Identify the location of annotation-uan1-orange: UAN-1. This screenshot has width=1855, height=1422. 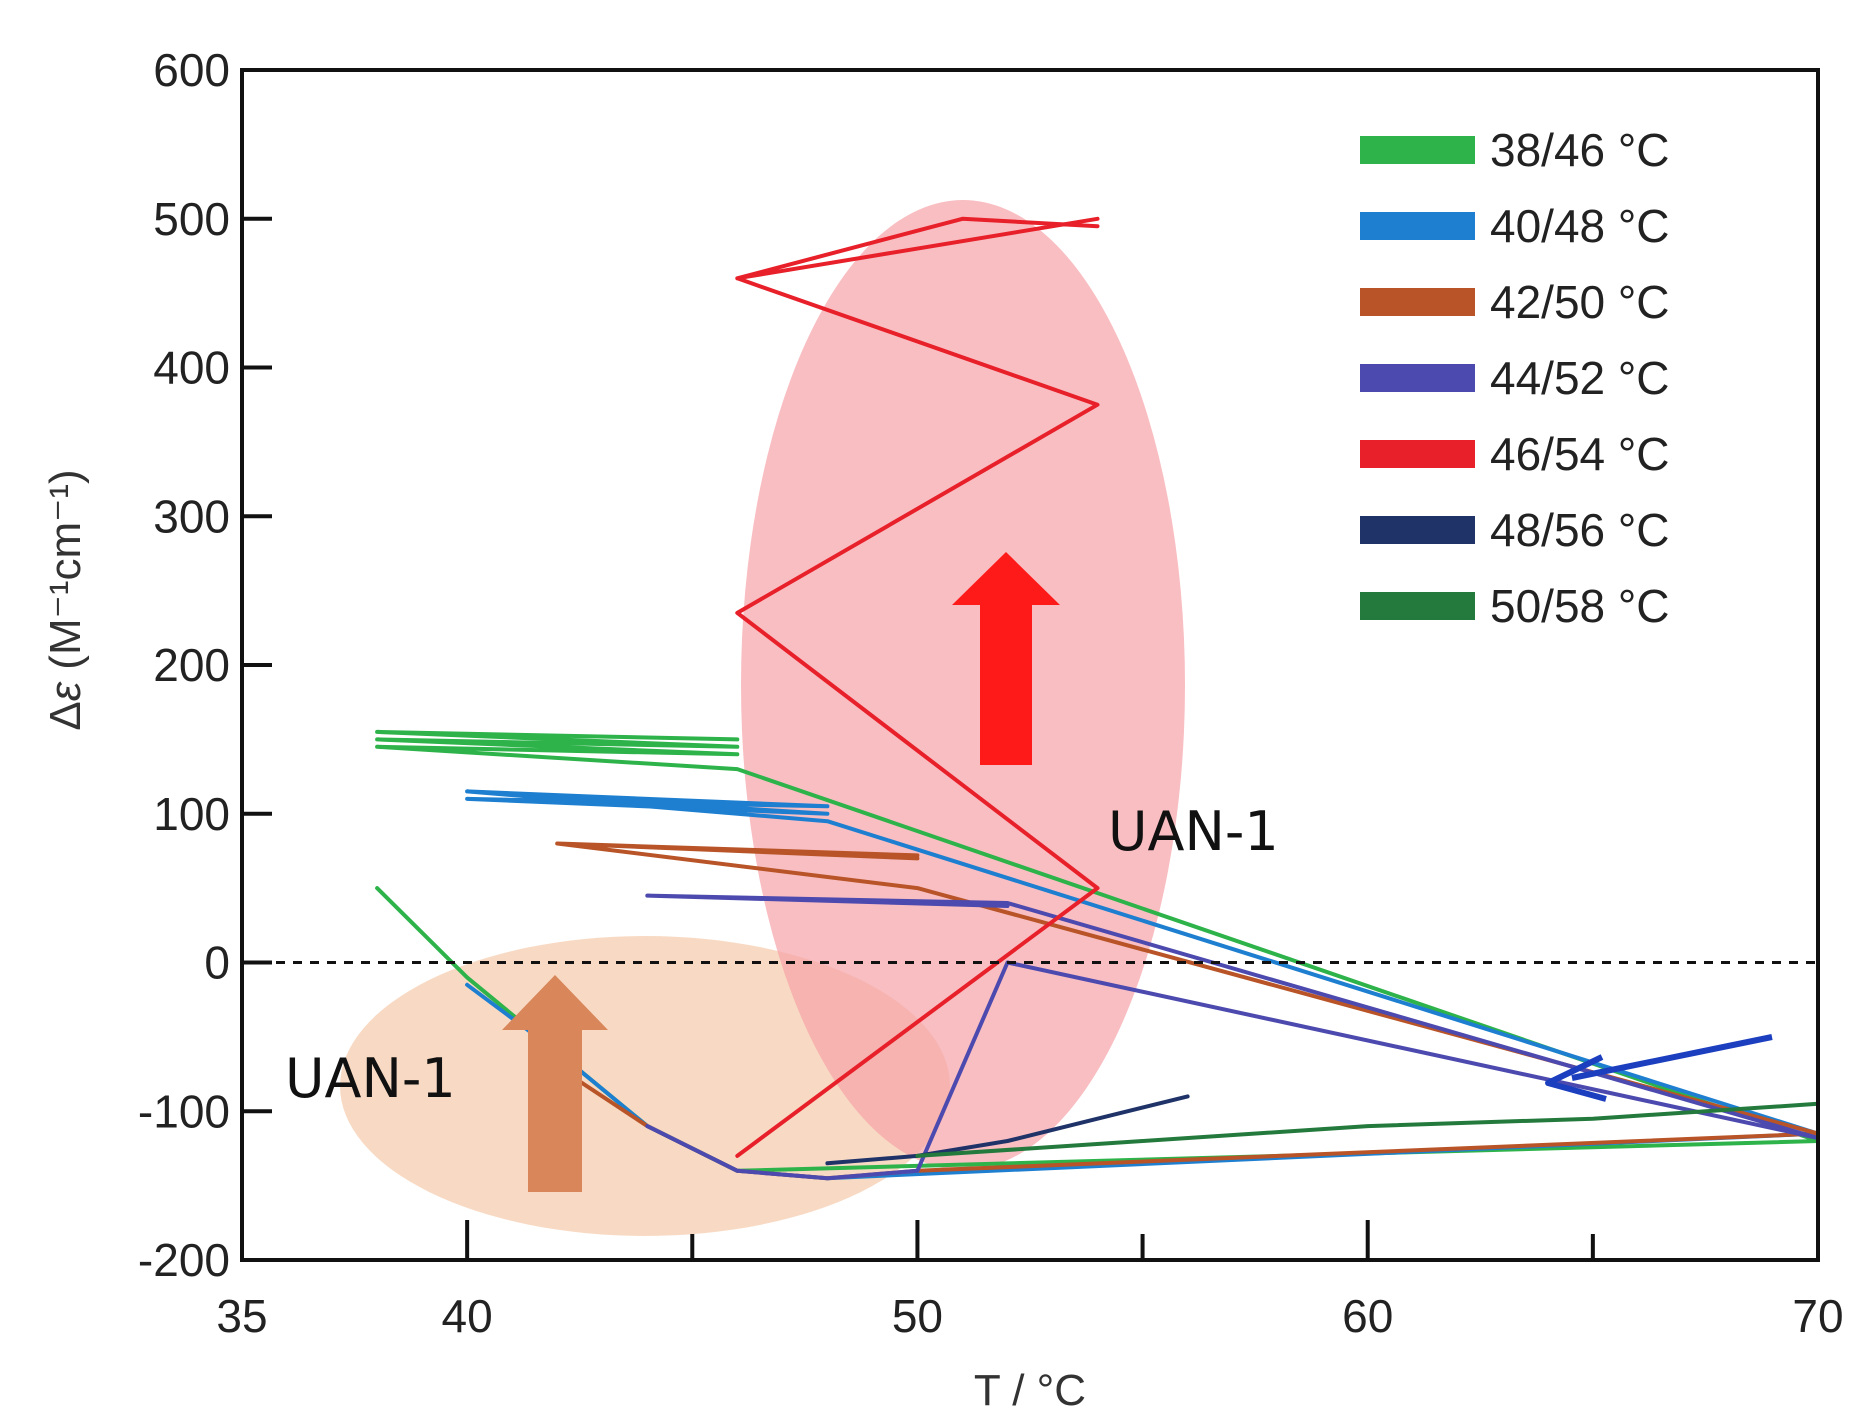
(370, 1078).